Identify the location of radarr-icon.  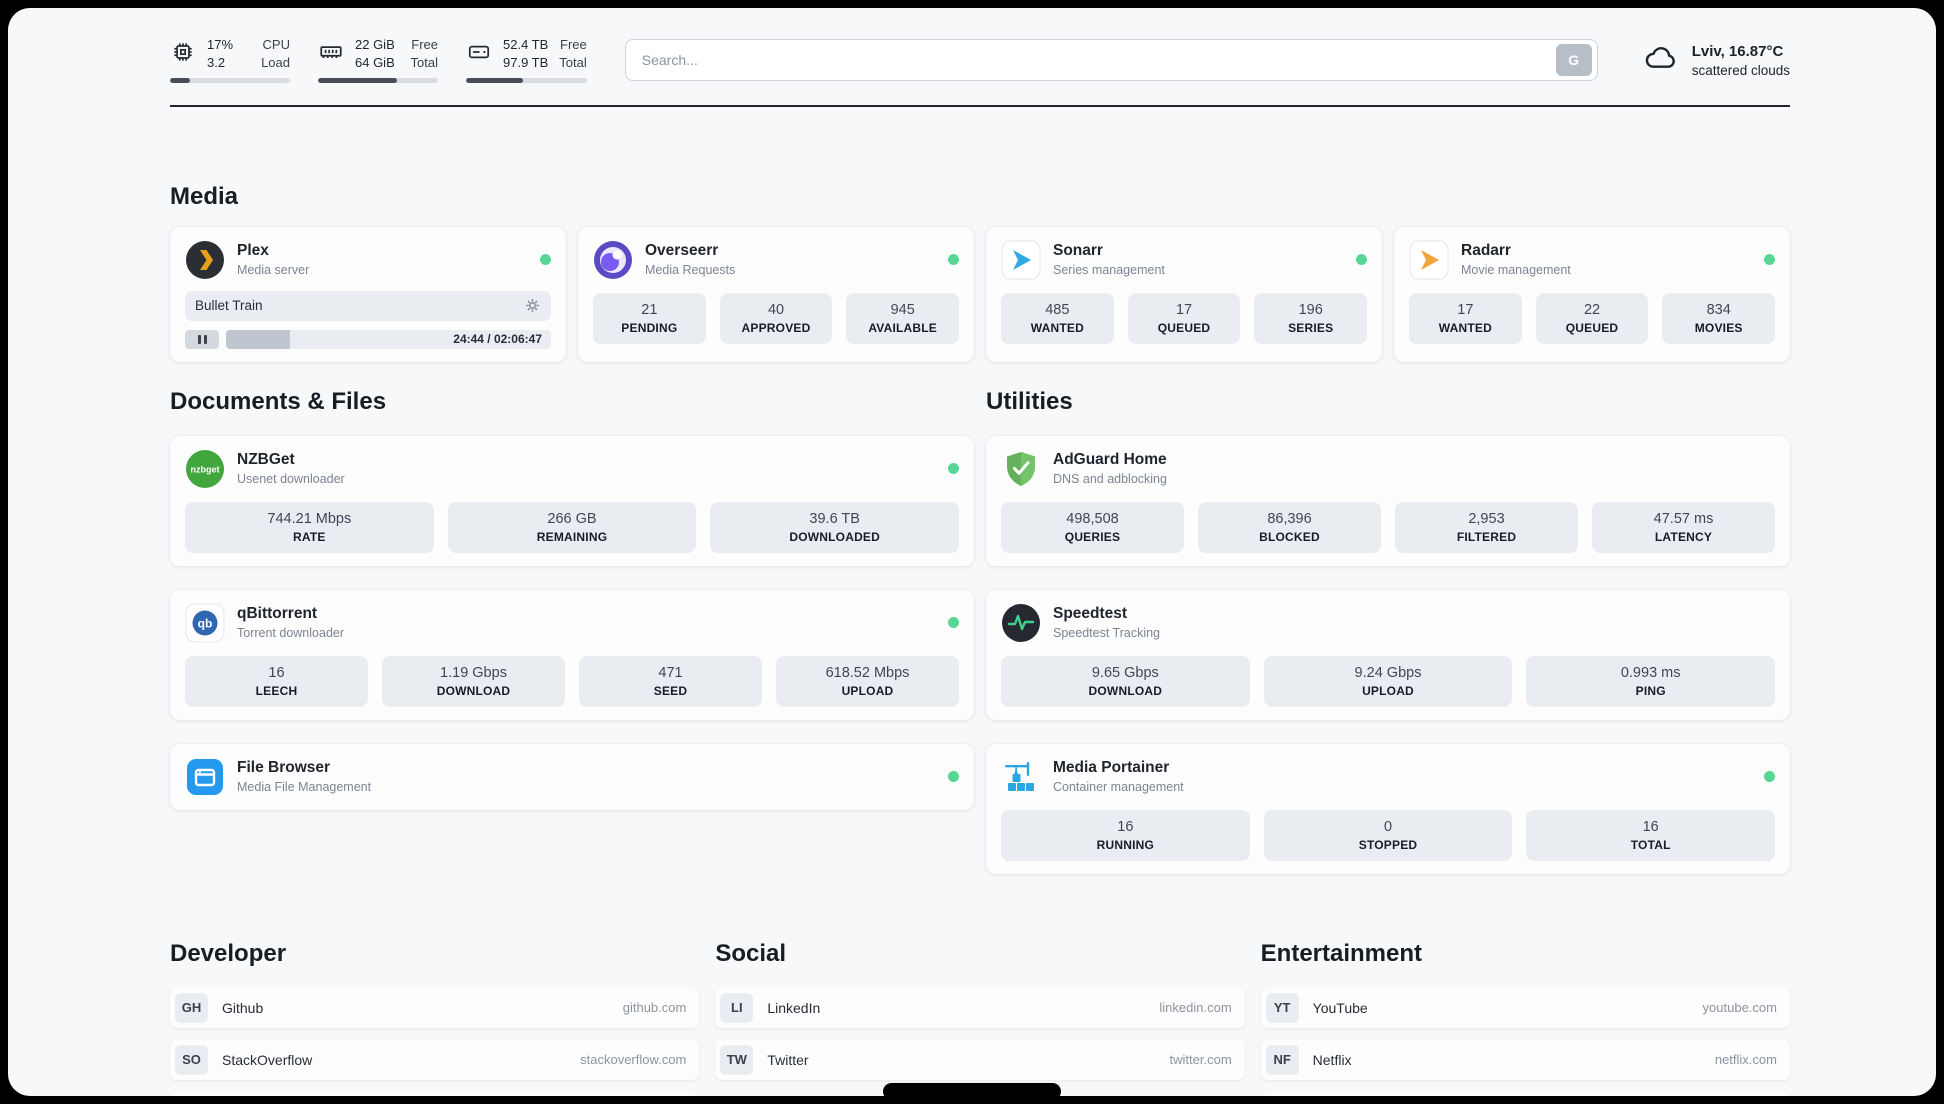
(1429, 260).